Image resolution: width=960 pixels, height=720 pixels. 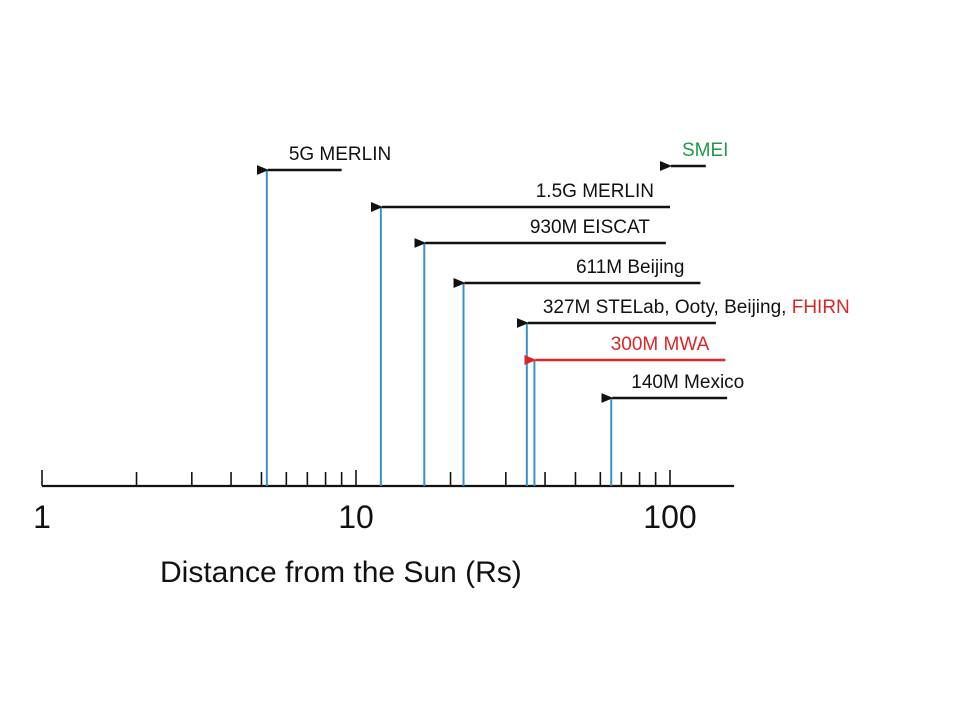 What do you see at coordinates (341, 572) in the screenshot?
I see `x-axis-label: Distance from the Sun (Rs)` at bounding box center [341, 572].